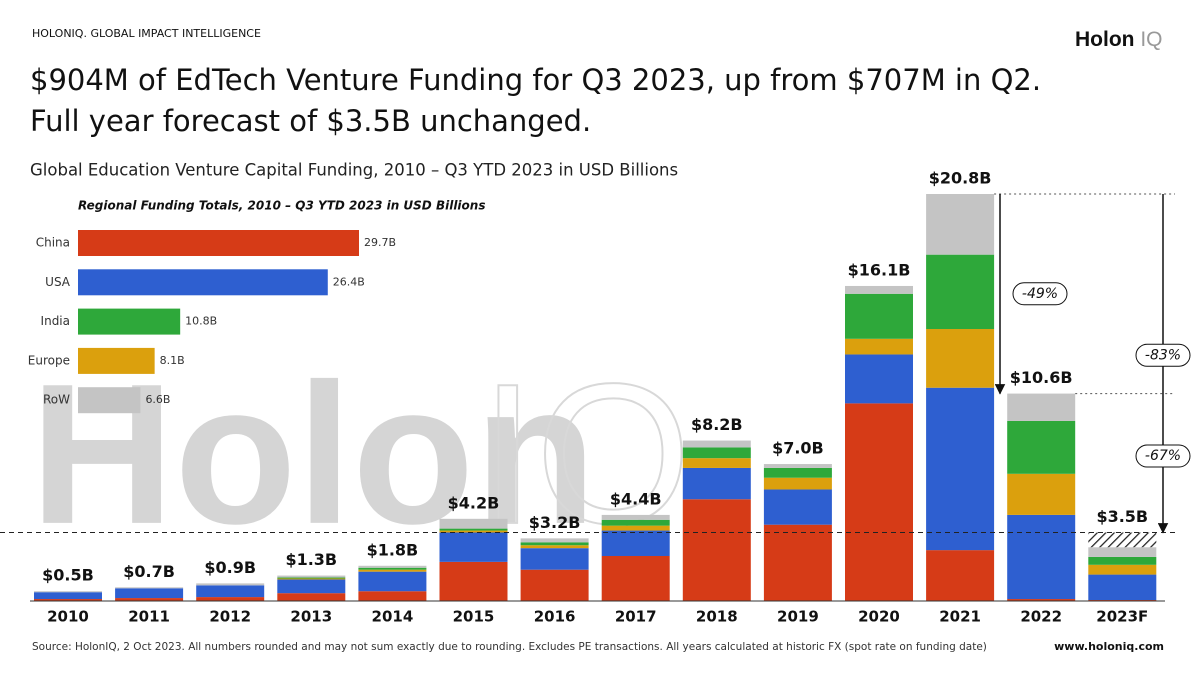 This screenshot has height=675, width=1200. I want to click on total-label: $1.3B, so click(311, 559).